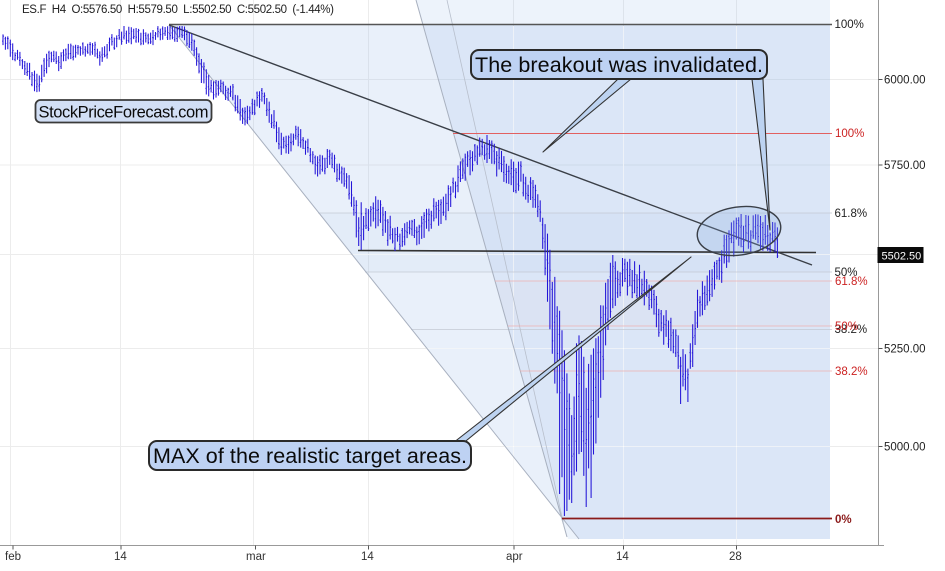 The image size is (945, 571). Describe the element at coordinates (256, 557) in the screenshot. I see `svg-text: mar` at that location.